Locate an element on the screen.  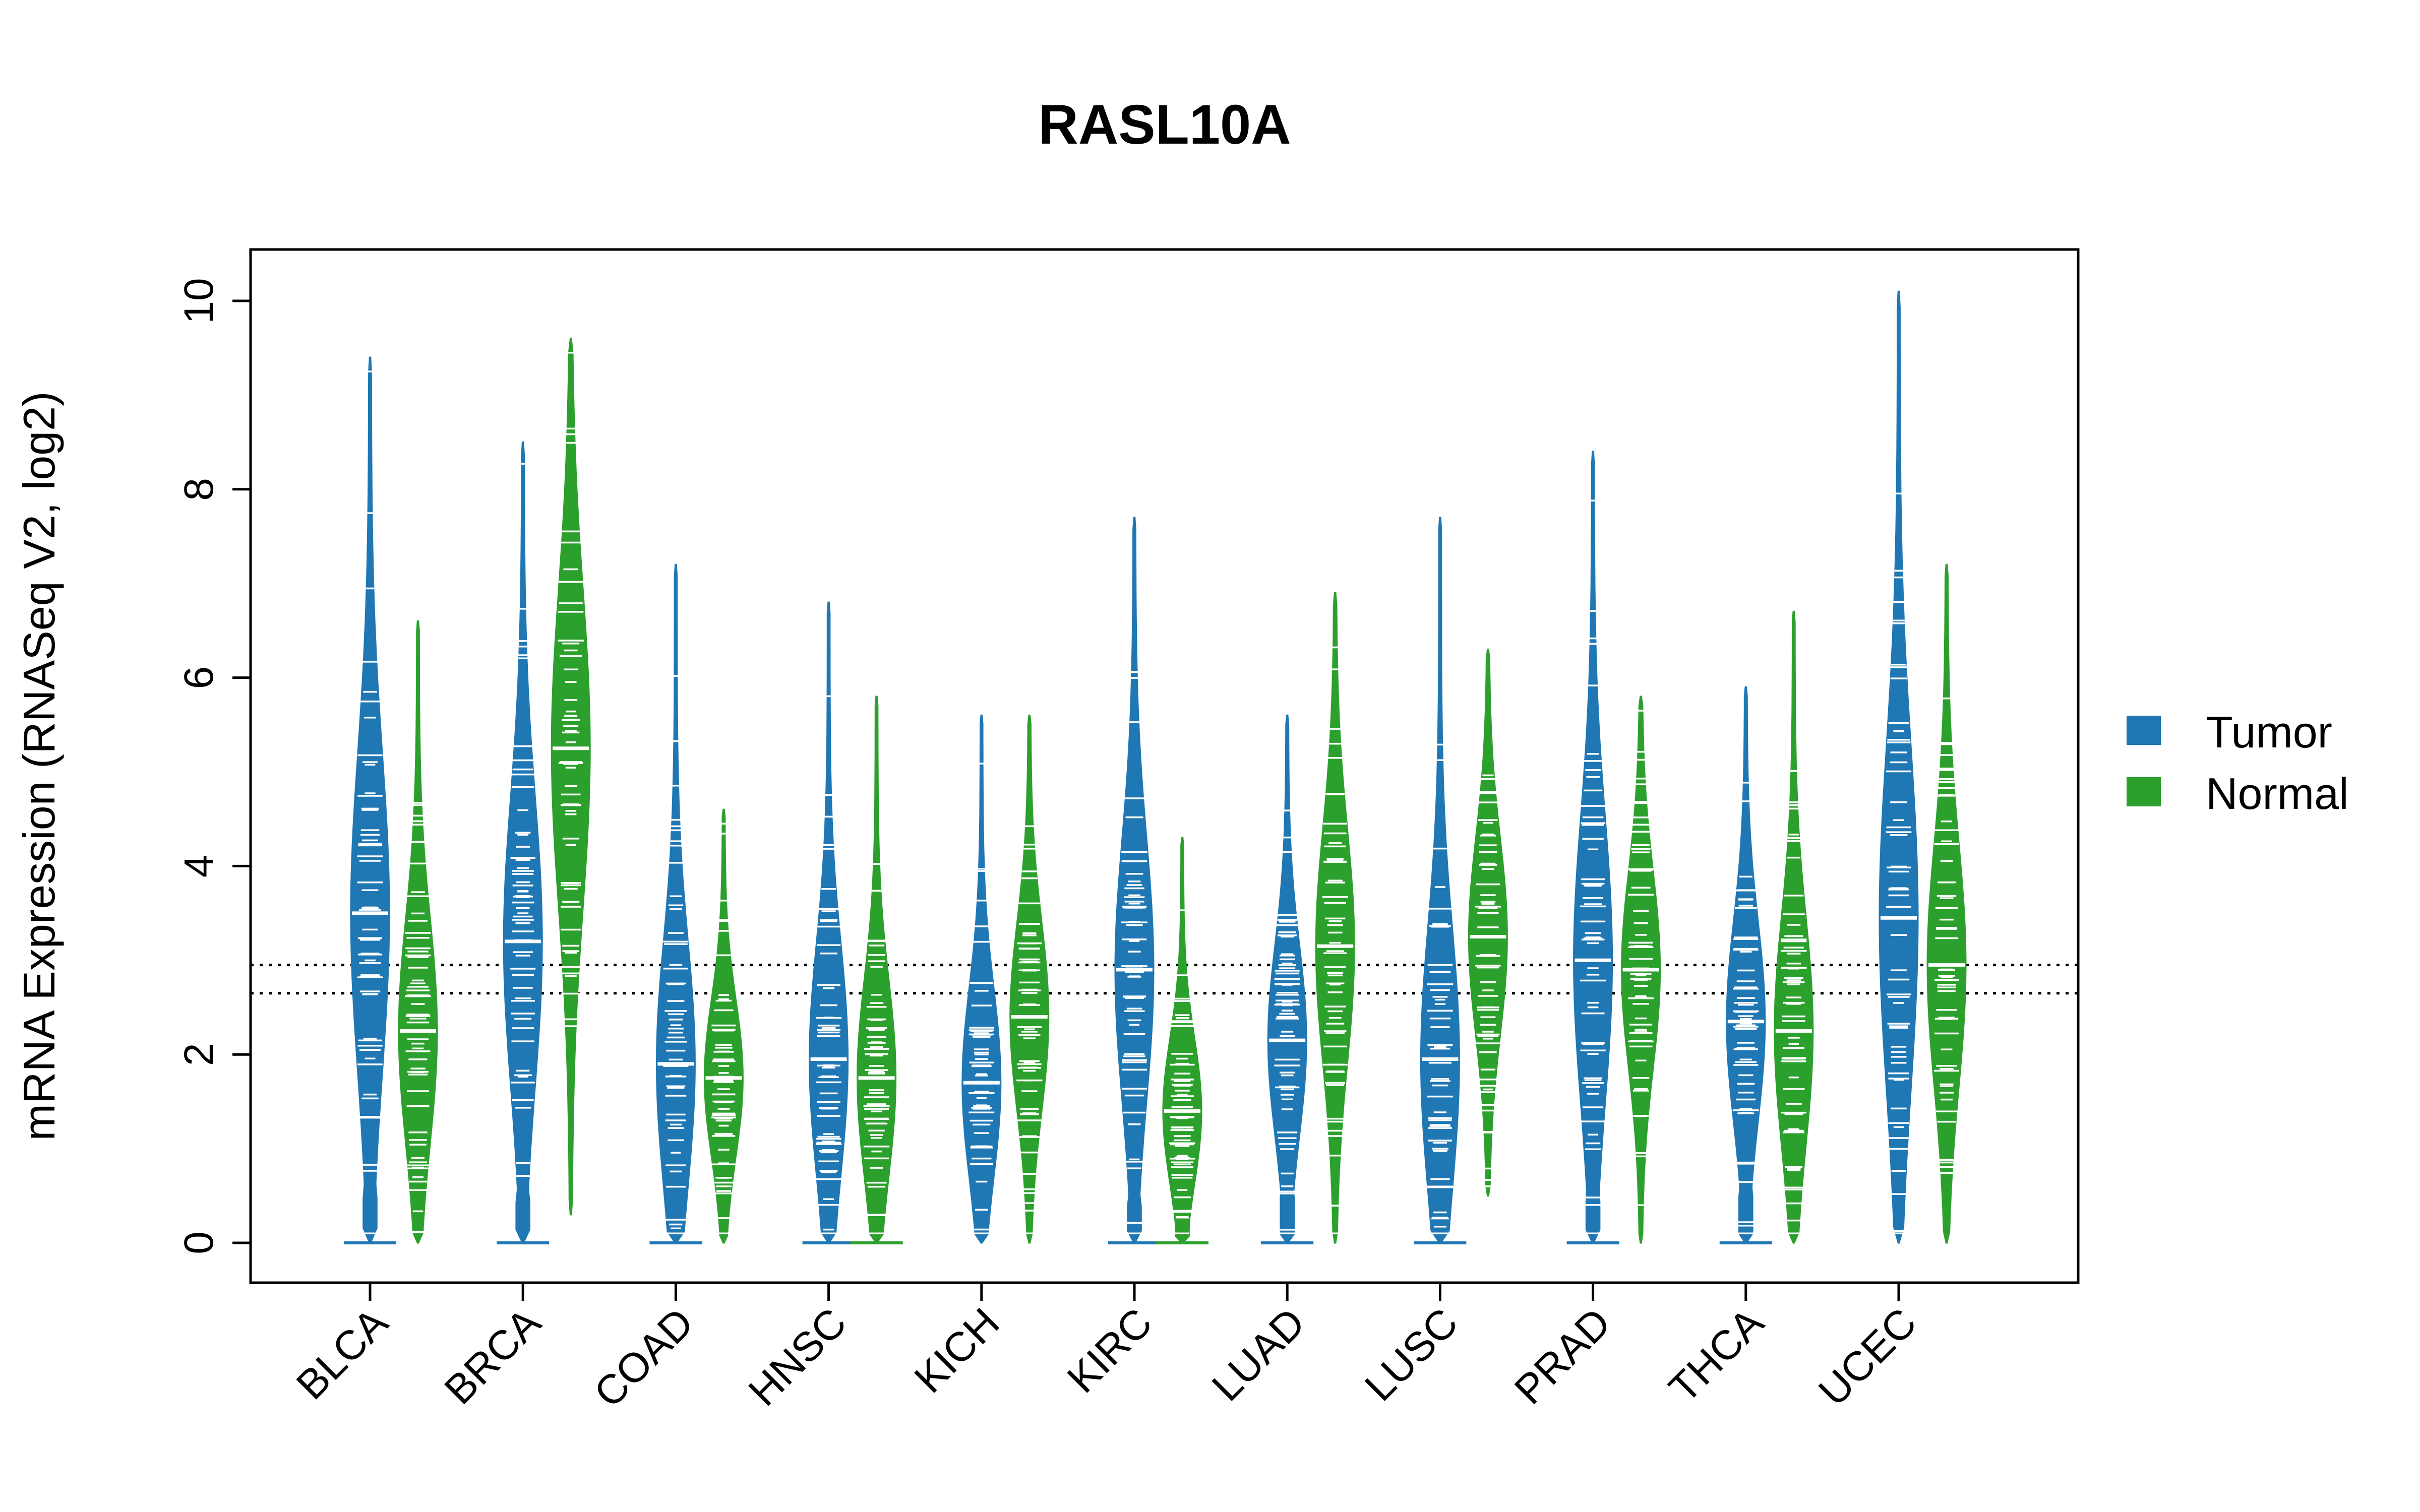
violin-tumor-brca-body is located at coordinates (523, 842).